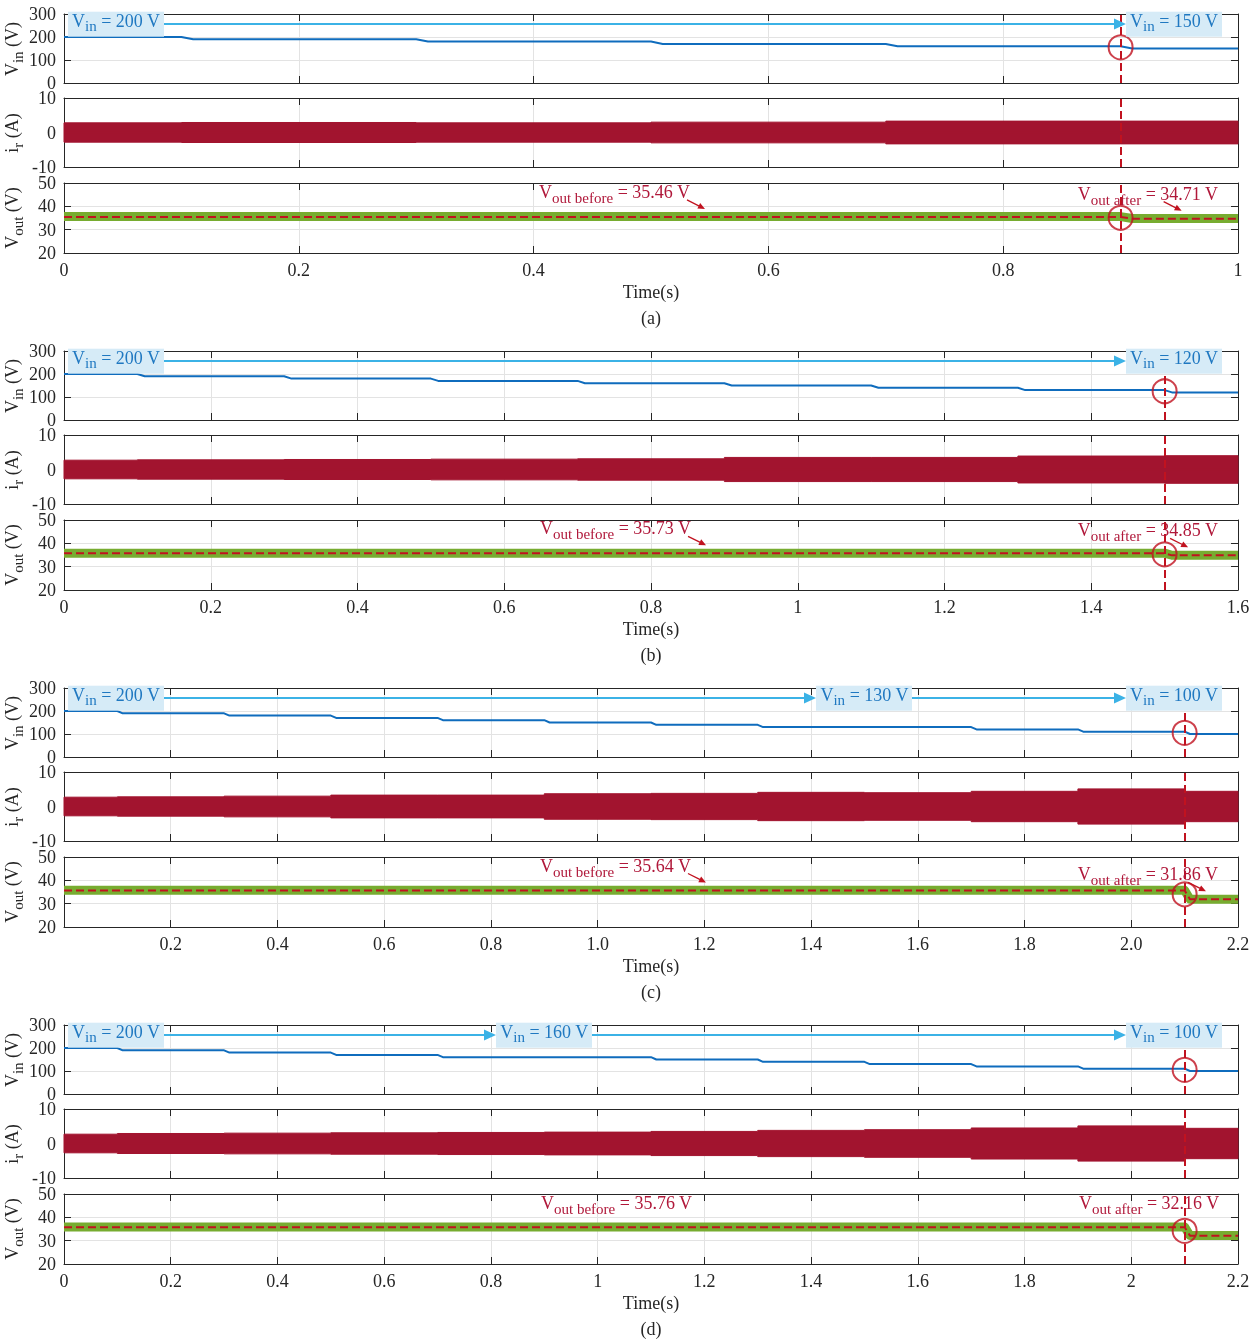 This screenshot has width=1259, height=1342. Describe the element at coordinates (651, 992) in the screenshot. I see `text: (c)` at that location.